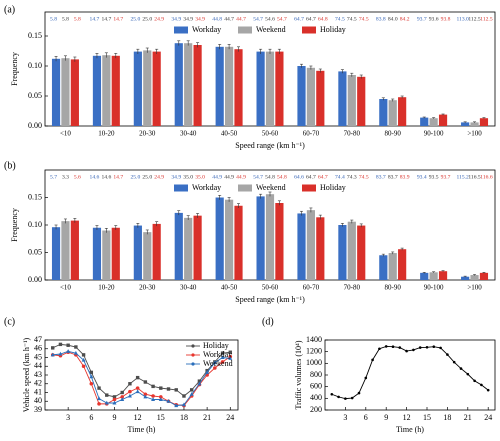  Describe the element at coordinates (230, 417) in the screenshot. I see `x-tick-label: 24` at that location.